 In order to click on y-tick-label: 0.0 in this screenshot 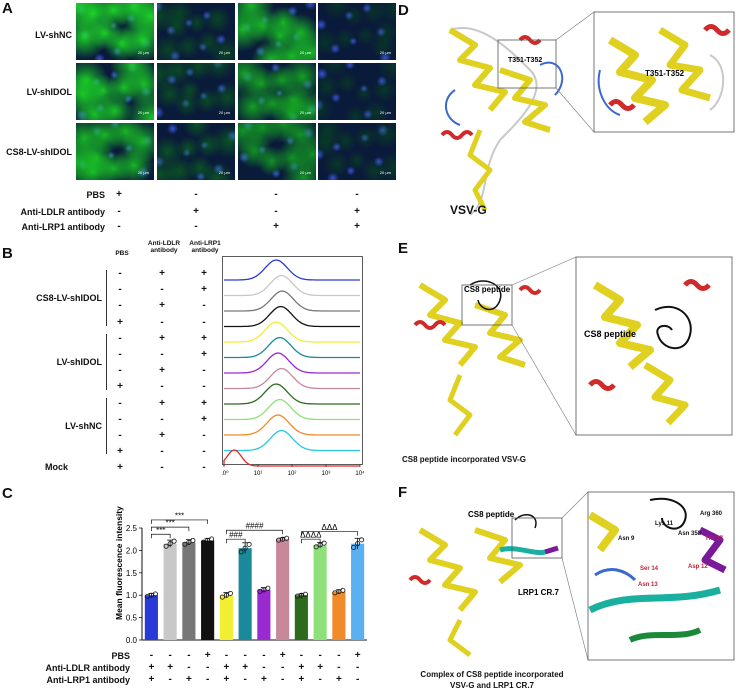, I will do `click(132, 640)`.